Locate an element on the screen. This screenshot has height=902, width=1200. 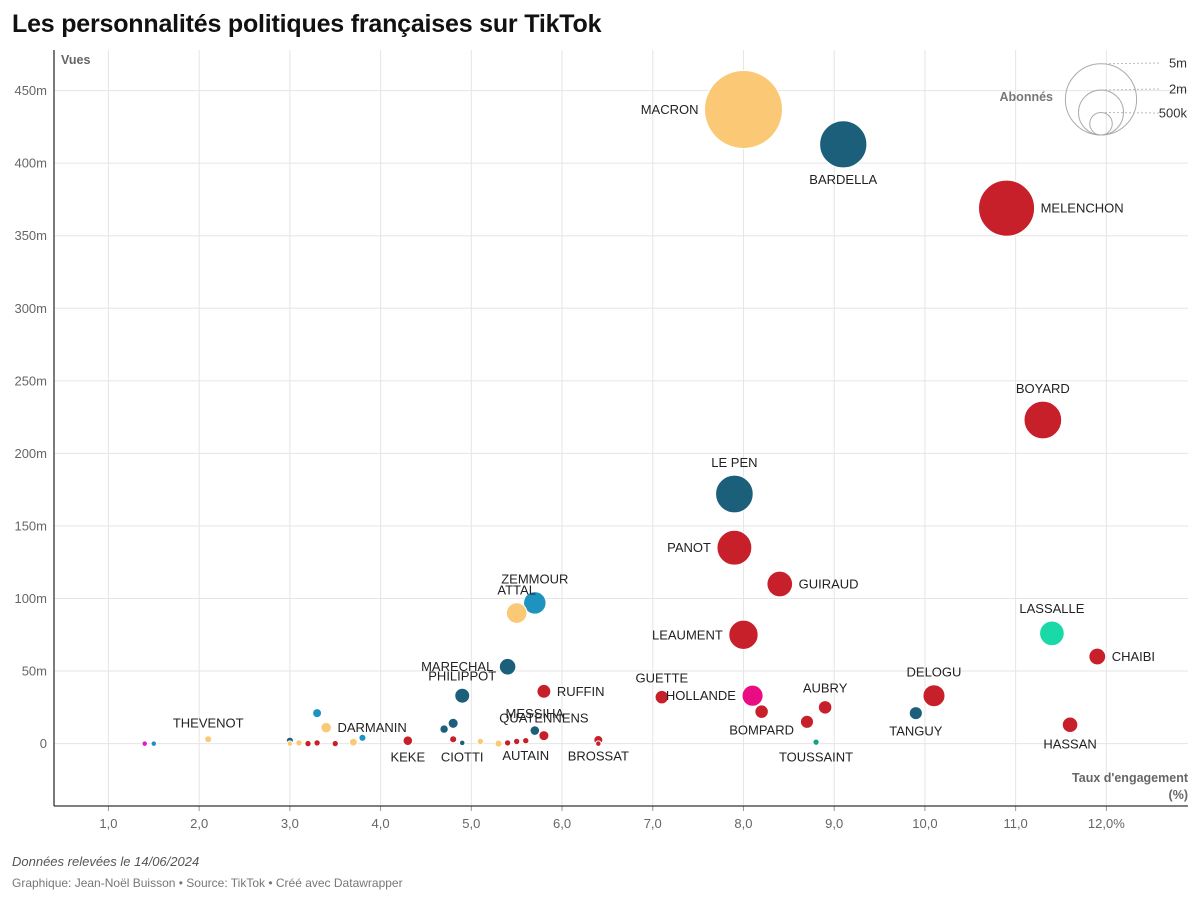
bubble-label: GUETTE is located at coordinates (661, 677).